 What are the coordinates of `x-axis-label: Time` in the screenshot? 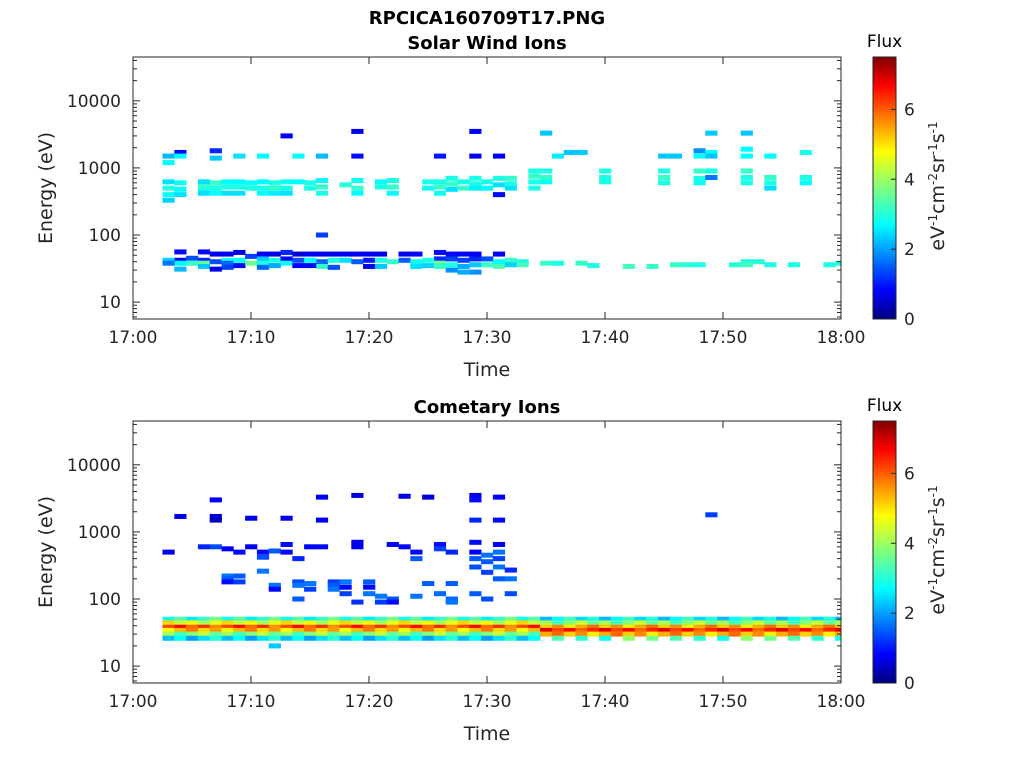 It's located at (487, 370).